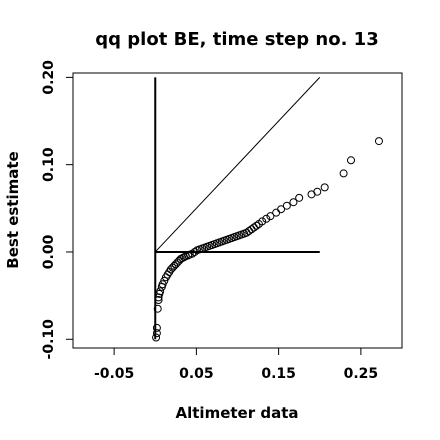  What do you see at coordinates (237, 413) in the screenshot?
I see `x-axis-label: Altimeter data` at bounding box center [237, 413].